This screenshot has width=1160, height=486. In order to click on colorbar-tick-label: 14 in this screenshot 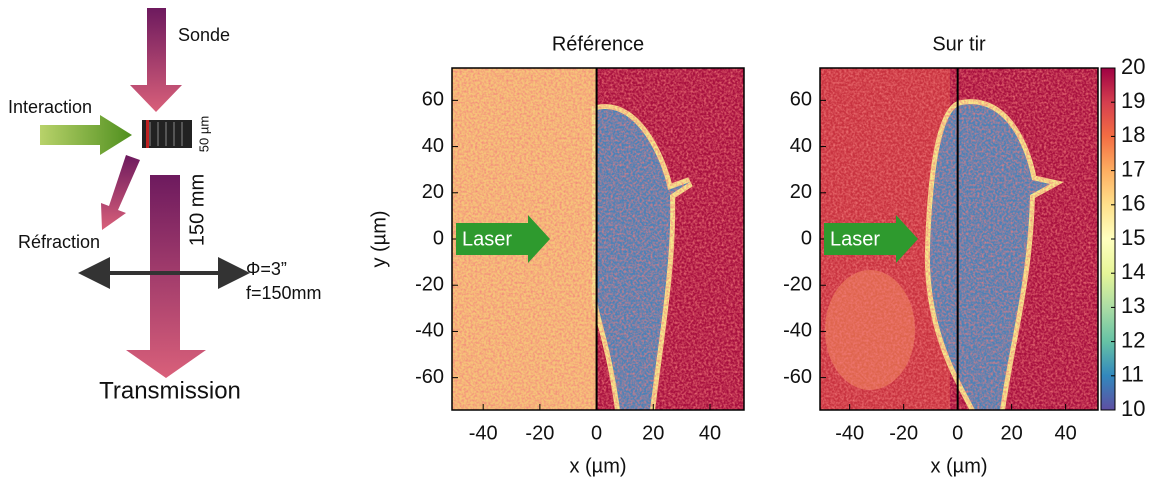, I will do `click(1133, 271)`.